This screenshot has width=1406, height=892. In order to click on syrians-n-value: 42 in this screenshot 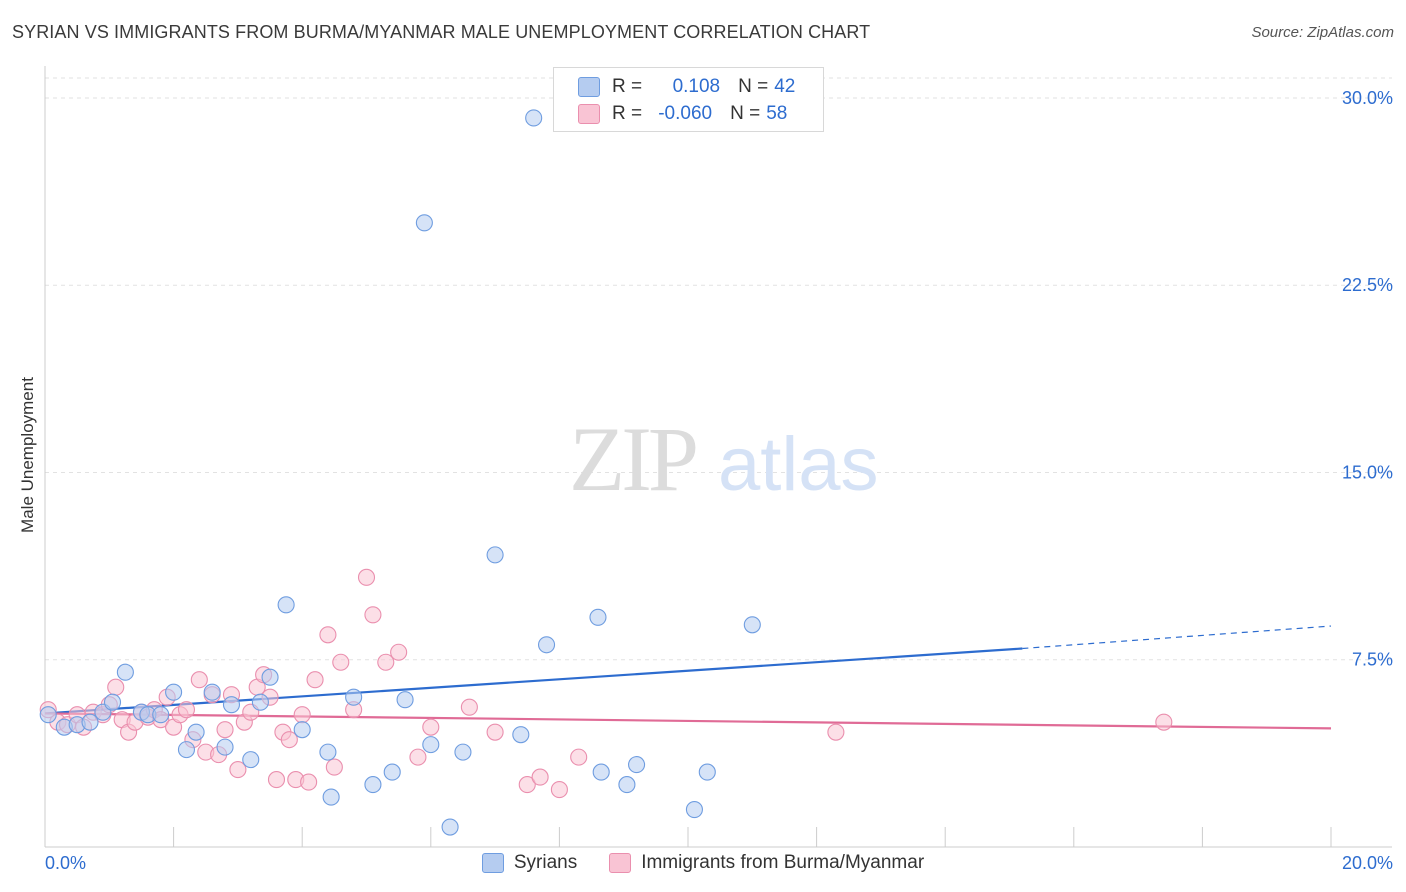, I will do `click(785, 86)`.